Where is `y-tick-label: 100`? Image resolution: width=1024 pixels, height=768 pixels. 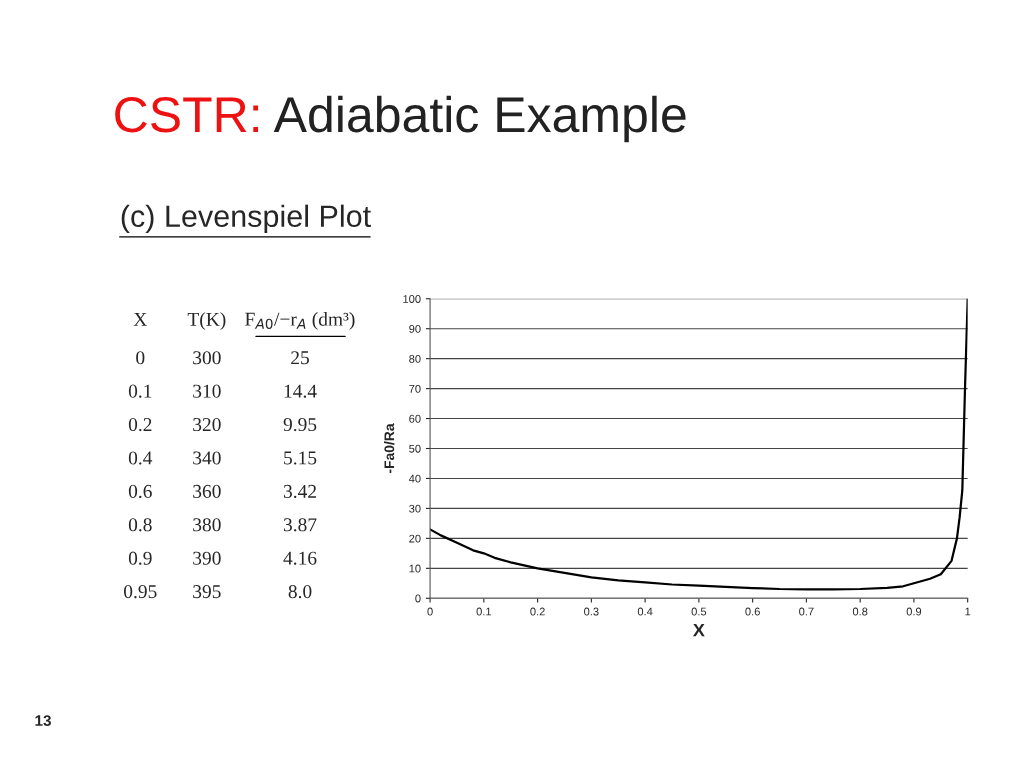
y-tick-label: 100 is located at coordinates (412, 299).